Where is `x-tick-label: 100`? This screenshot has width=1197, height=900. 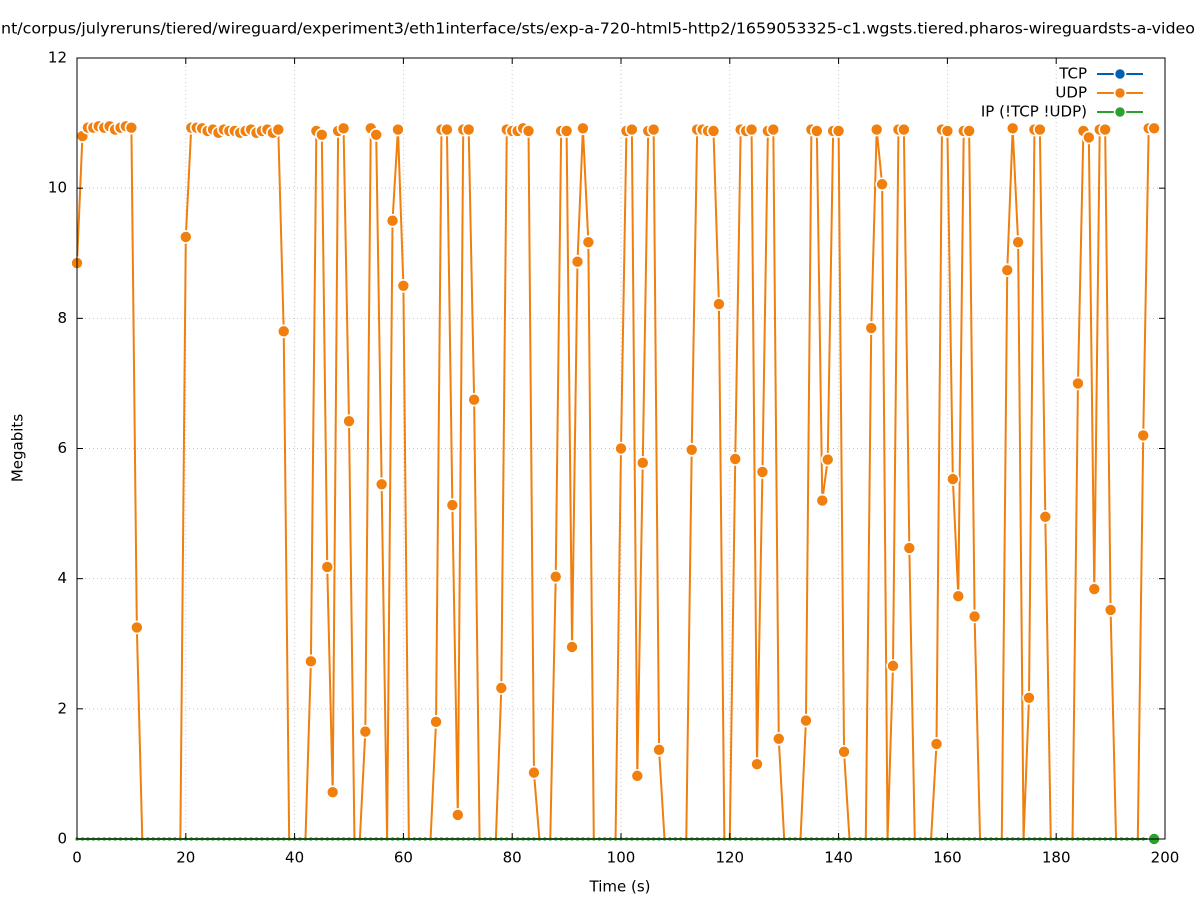 x-tick-label: 100 is located at coordinates (621, 858).